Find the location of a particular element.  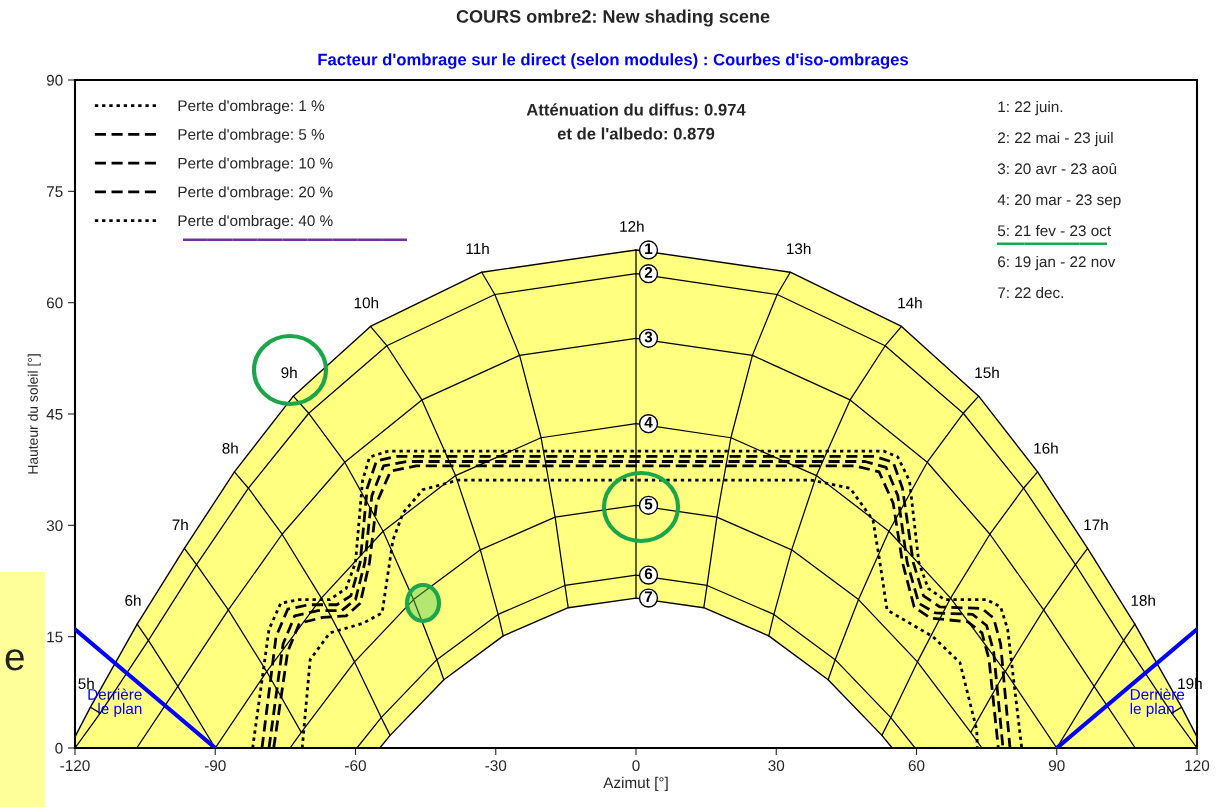

series-label: 18h is located at coordinates (1143, 600).